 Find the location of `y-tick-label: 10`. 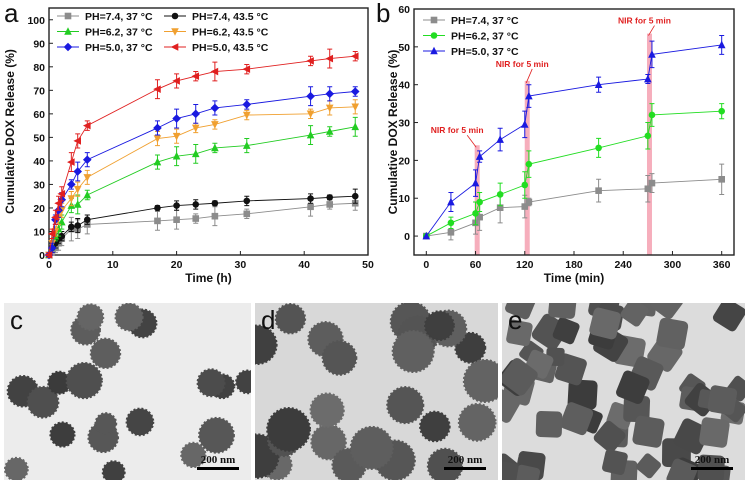

y-tick-label: 10 is located at coordinates (39, 232).